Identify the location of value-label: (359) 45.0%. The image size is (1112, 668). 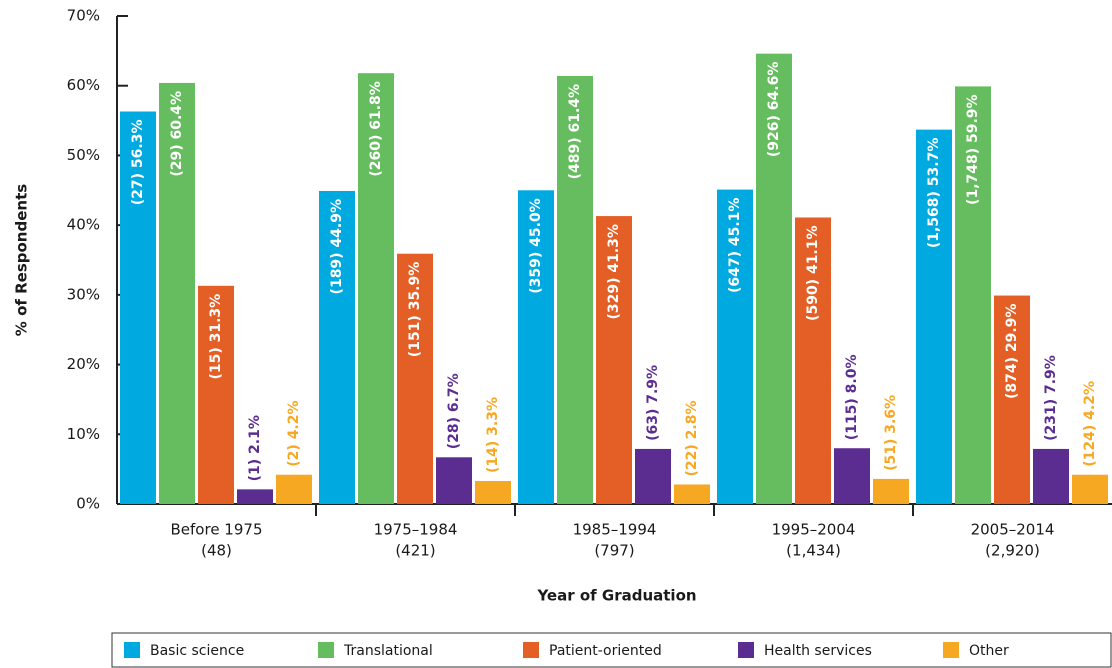
(536, 245).